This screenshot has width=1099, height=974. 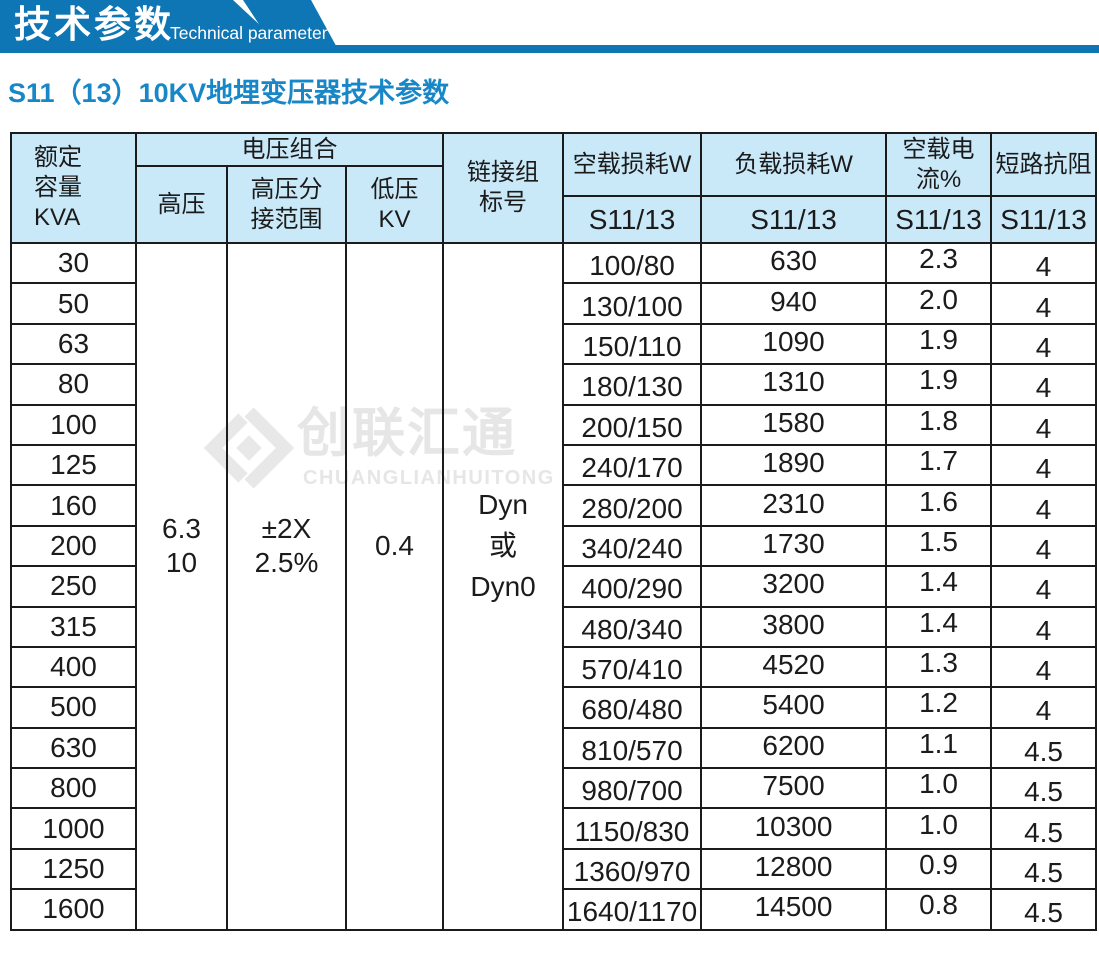 I want to click on header-hv: 高压, so click(x=181, y=204).